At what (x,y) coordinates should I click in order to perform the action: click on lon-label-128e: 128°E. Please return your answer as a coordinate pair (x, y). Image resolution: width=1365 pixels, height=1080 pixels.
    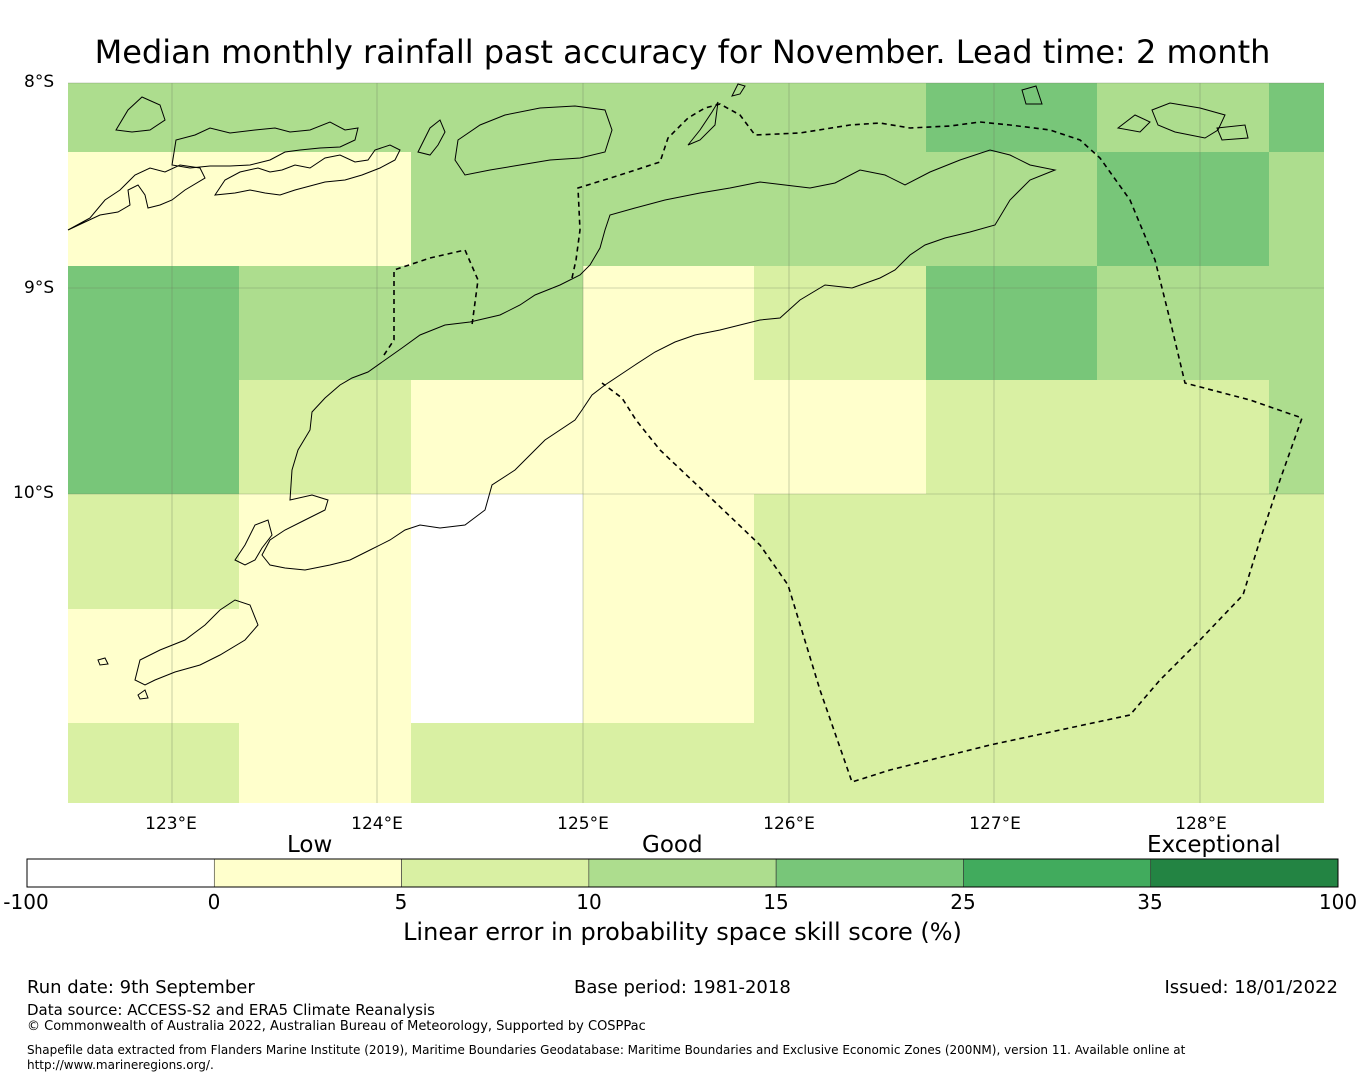
    Looking at the image, I should click on (1201, 824).